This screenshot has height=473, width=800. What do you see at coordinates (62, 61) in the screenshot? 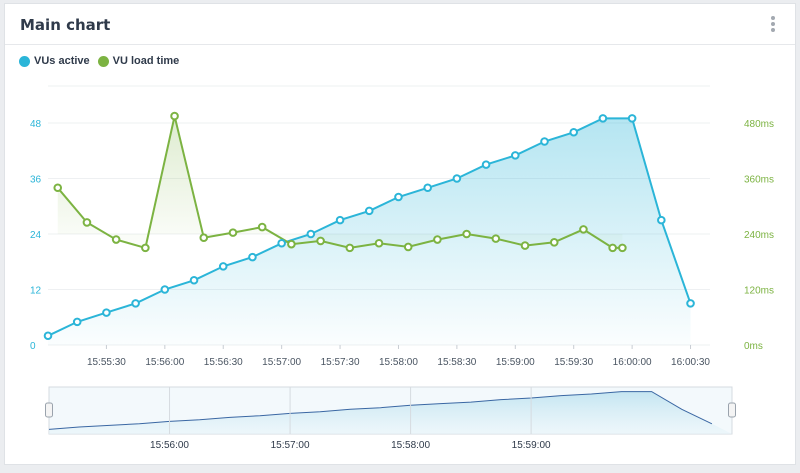
I see `legend-label-vus: VUs active` at bounding box center [62, 61].